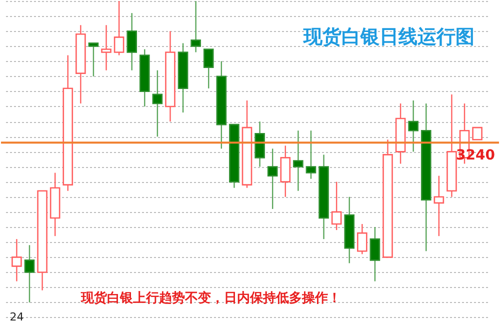 This screenshot has width=500, height=331. Describe the element at coordinates (210, 298) in the screenshot. I see `annotation: 现货白银上行趋势不变，日内保持低多操作！` at that location.